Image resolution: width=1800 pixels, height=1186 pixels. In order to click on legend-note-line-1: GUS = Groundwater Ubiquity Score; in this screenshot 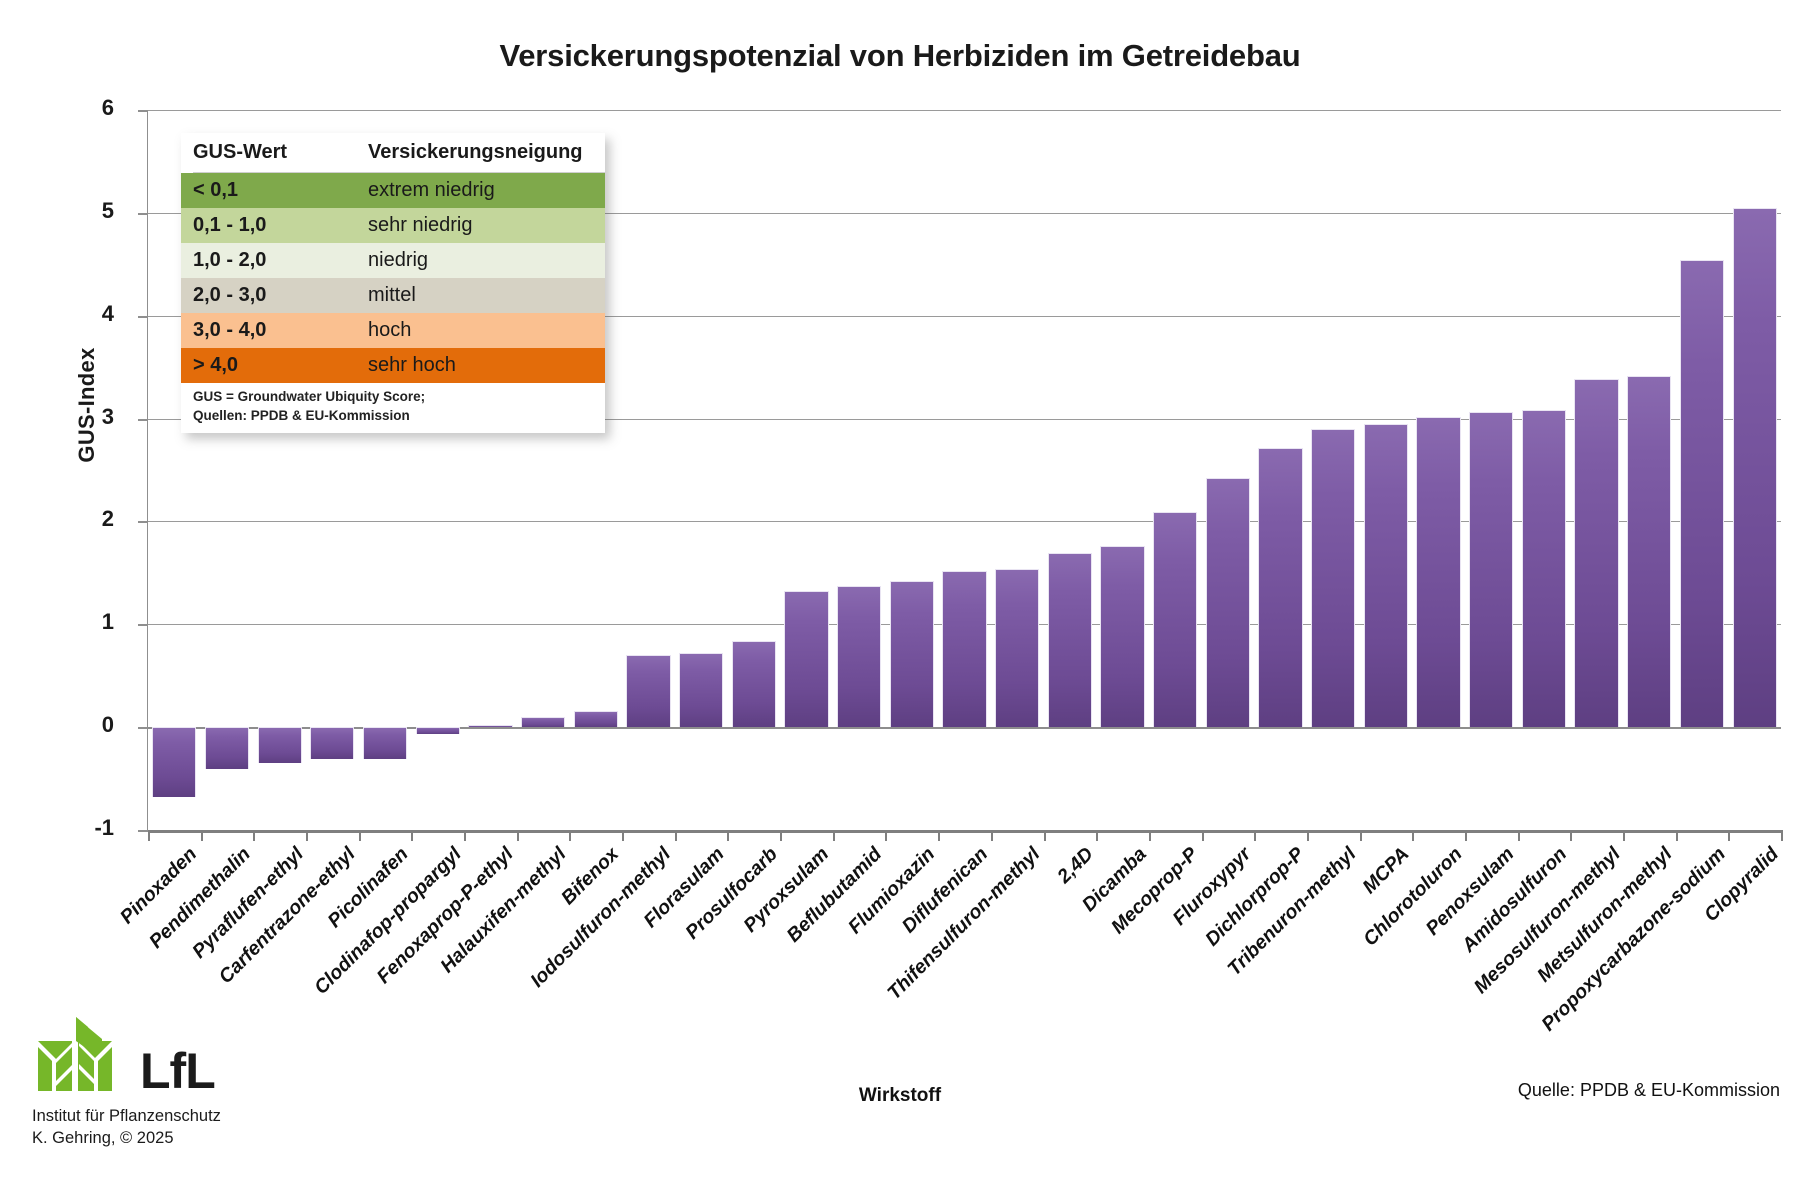, I will do `click(309, 396)`.